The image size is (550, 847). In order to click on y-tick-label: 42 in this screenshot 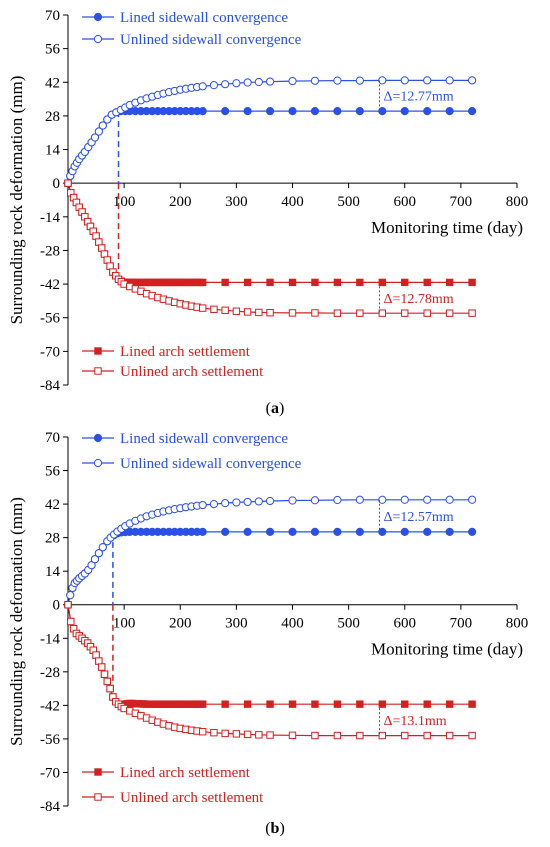, I will do `click(52, 505)`.